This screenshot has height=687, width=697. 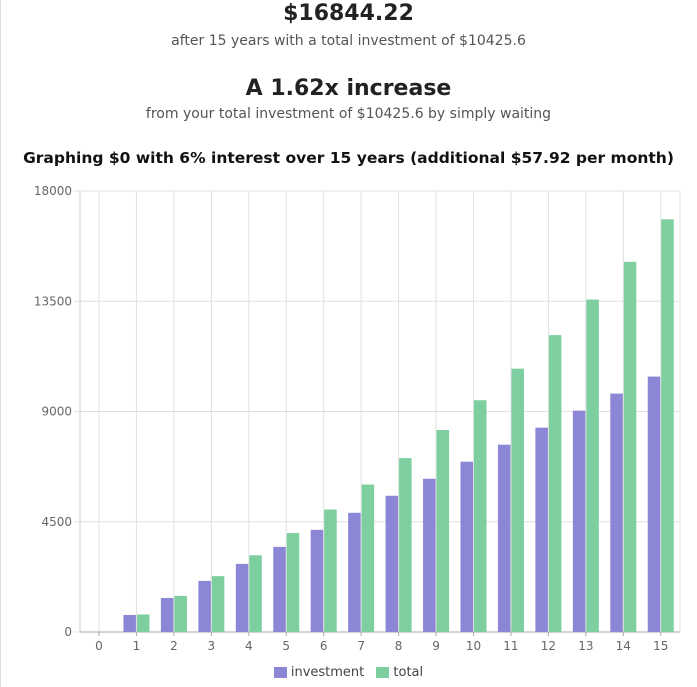 What do you see at coordinates (327, 672) in the screenshot?
I see `legend-label-investment: investment` at bounding box center [327, 672].